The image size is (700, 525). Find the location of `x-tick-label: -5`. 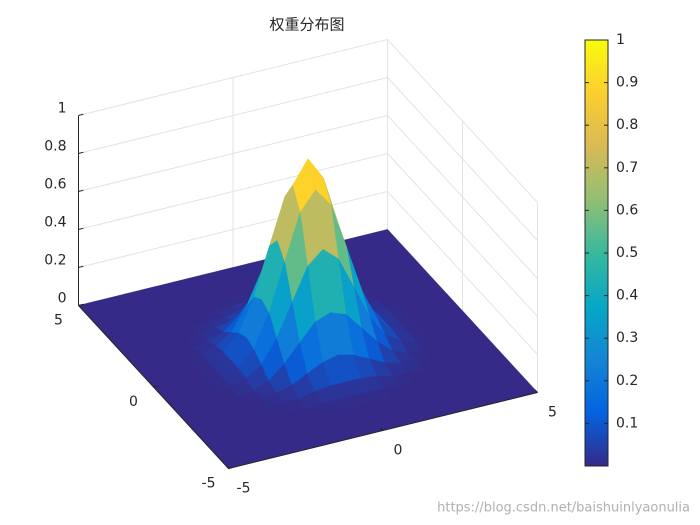

x-tick-label: -5 is located at coordinates (244, 489).